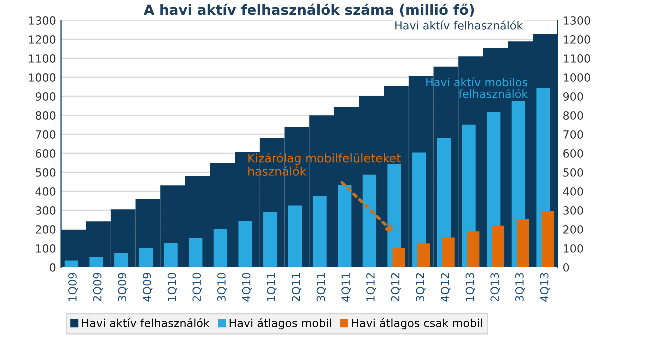  I want to click on y2-tick-label: 1200, so click(577, 40).